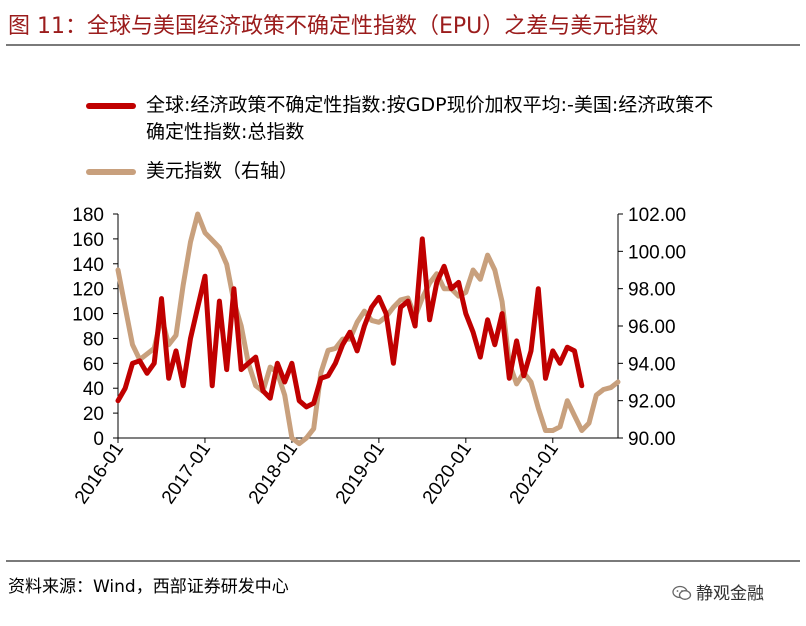 This screenshot has height=626, width=806. I want to click on chart-title: 图 11：全球与美国经济政策不确定性指数（EPU）之差与美元指数, so click(333, 26).